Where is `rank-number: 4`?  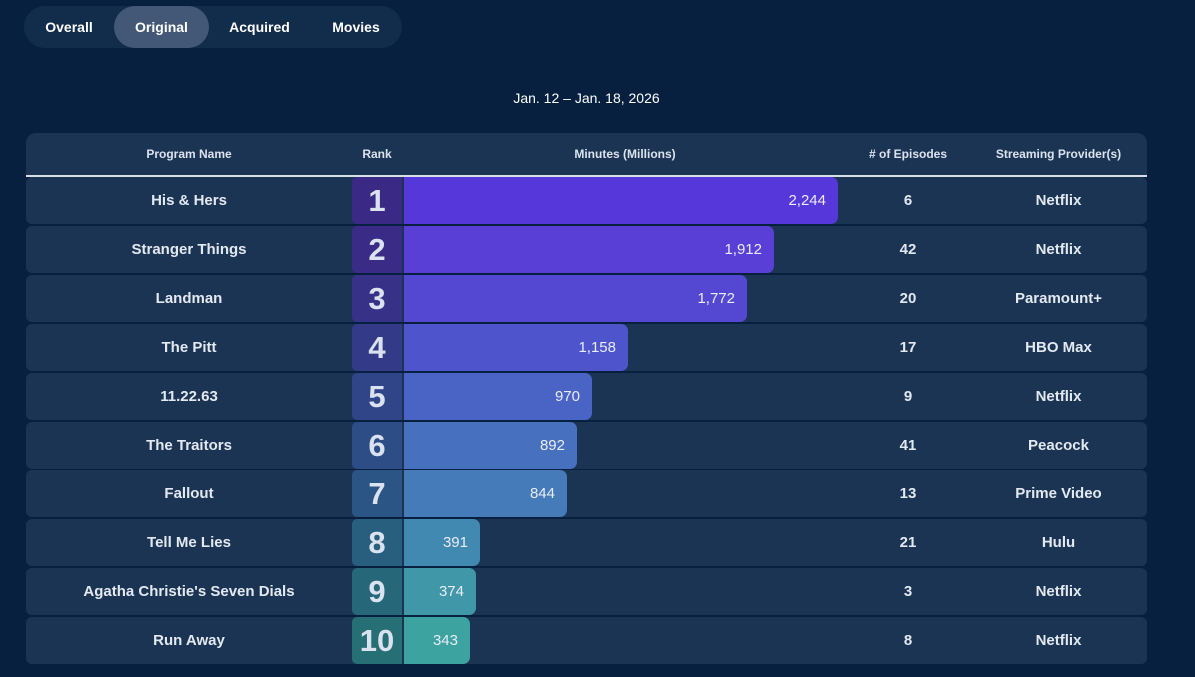
rank-number: 4 is located at coordinates (377, 347).